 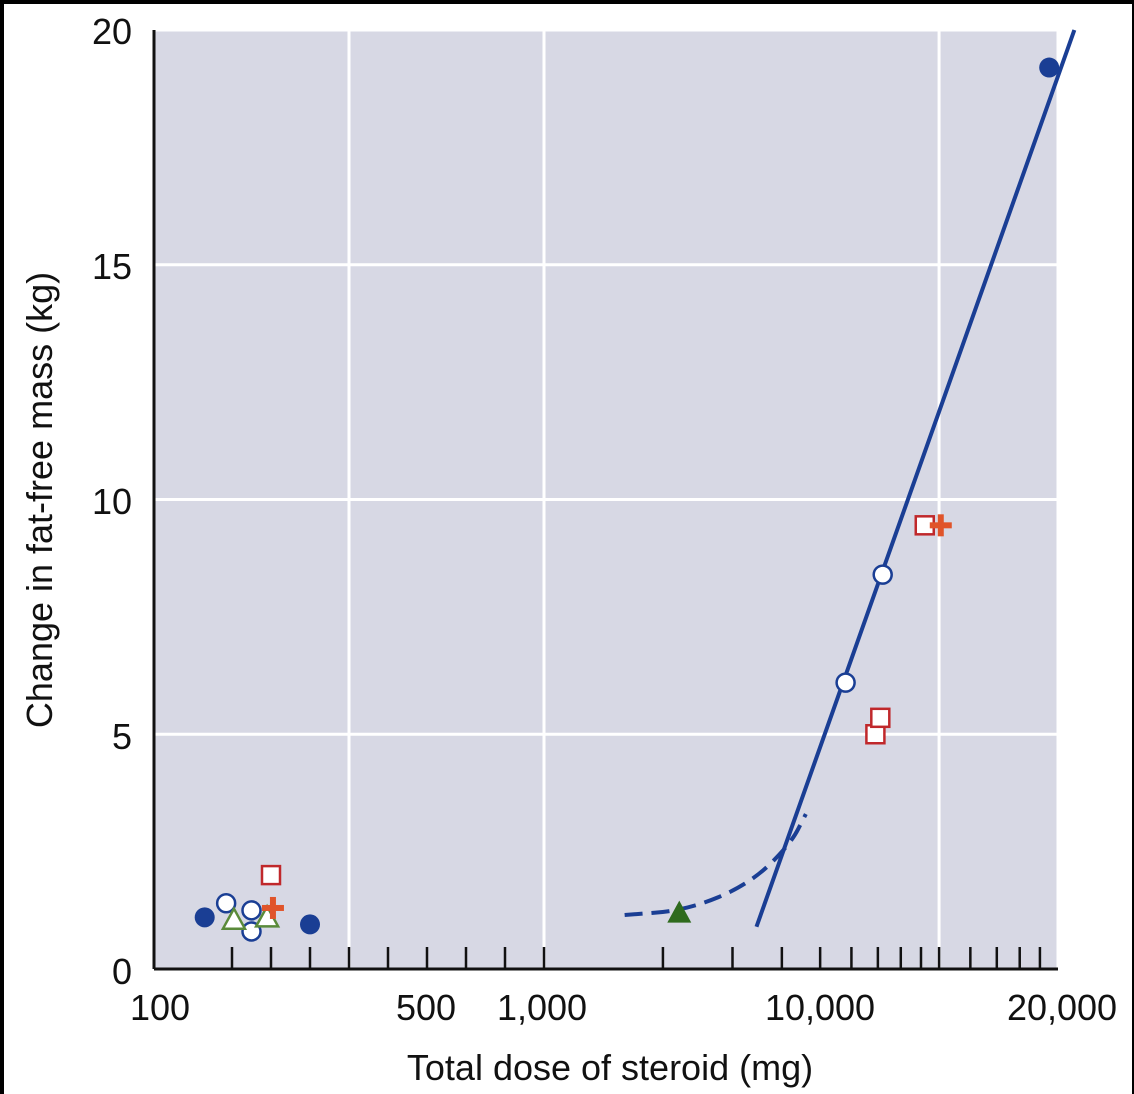 What do you see at coordinates (623, 1007) in the screenshot?
I see `x-tick-labels: 100 500 1,000 10,000 20,000` at bounding box center [623, 1007].